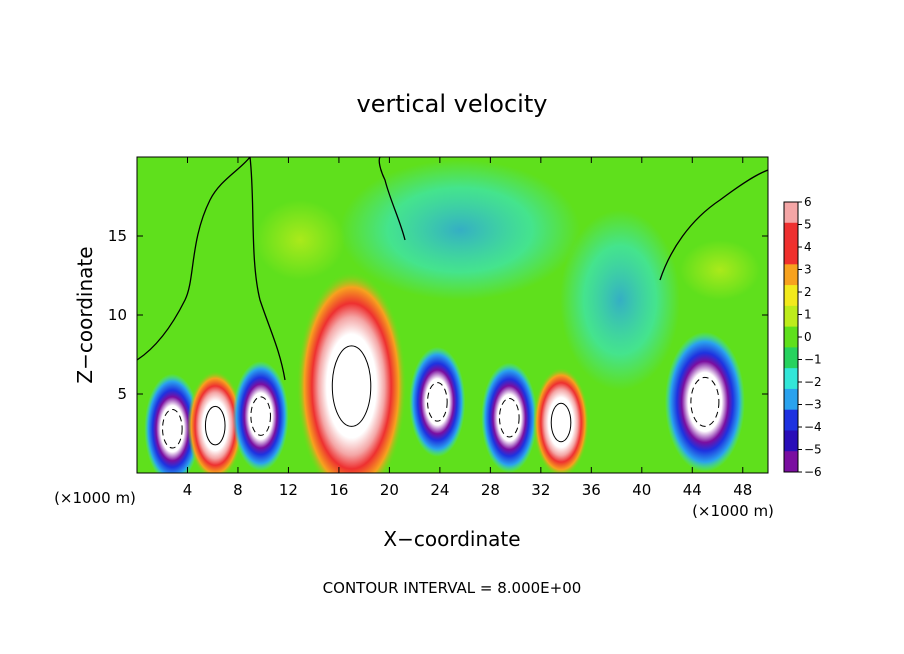  What do you see at coordinates (194, 259) in the screenshot?
I see `contour-zero-left` at bounding box center [194, 259].